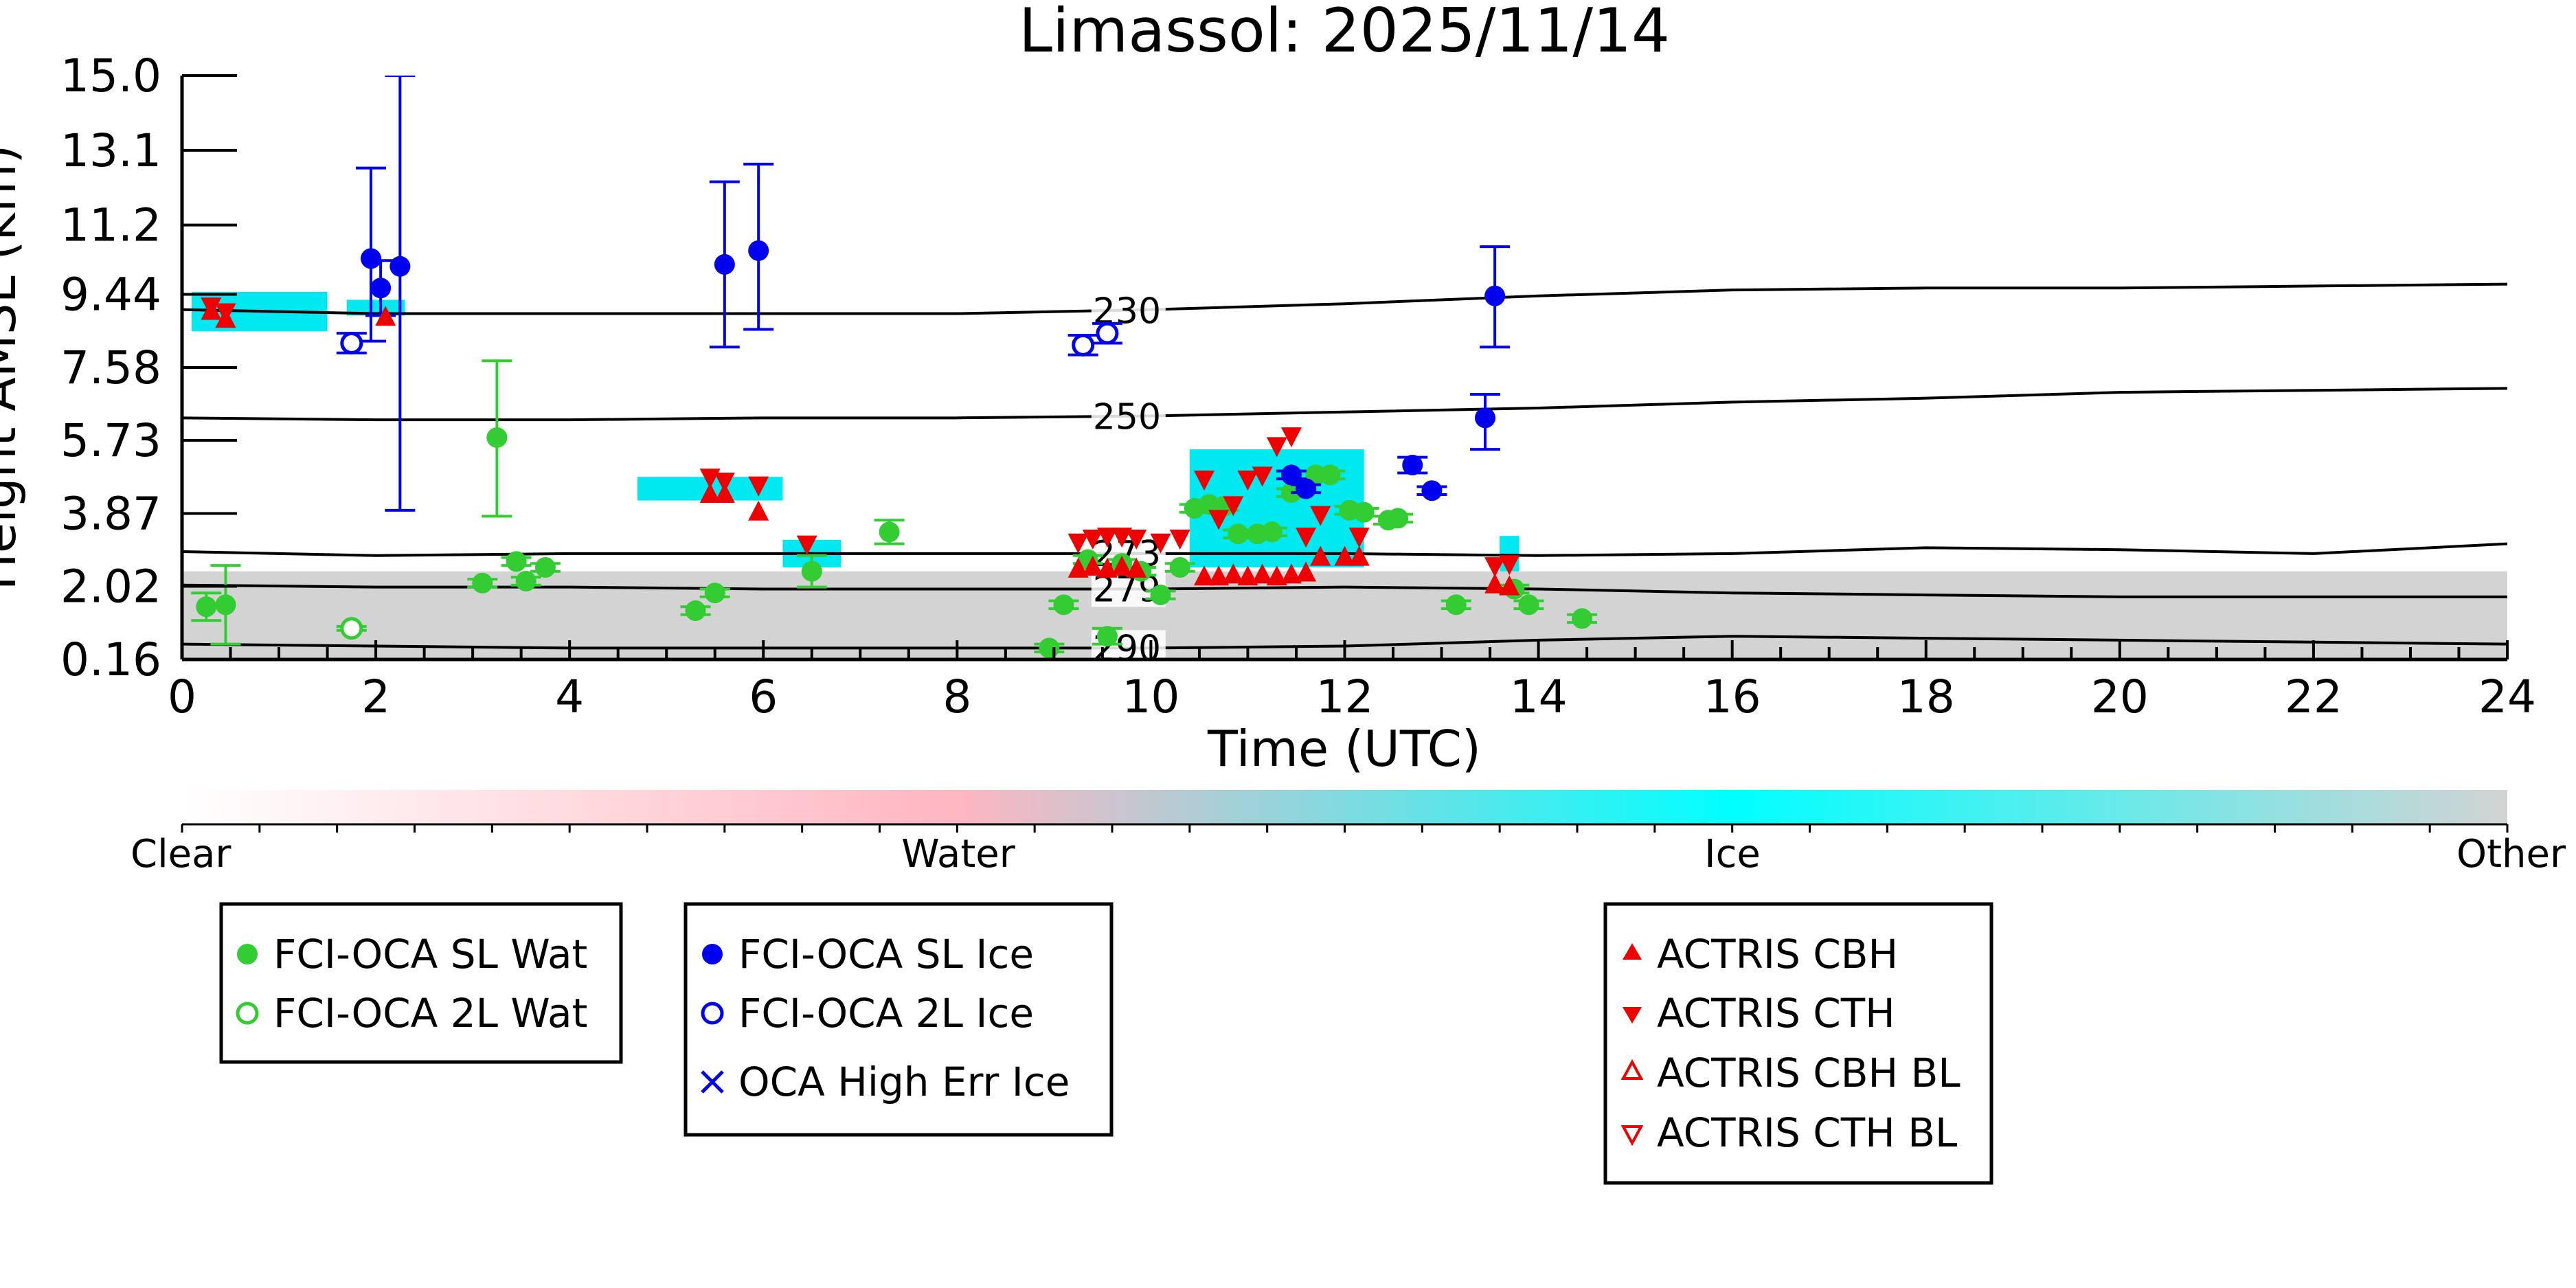 Image resolution: width=2576 pixels, height=1288 pixels. Describe the element at coordinates (182, 696) in the screenshot. I see `x-tick-label: 0` at that location.